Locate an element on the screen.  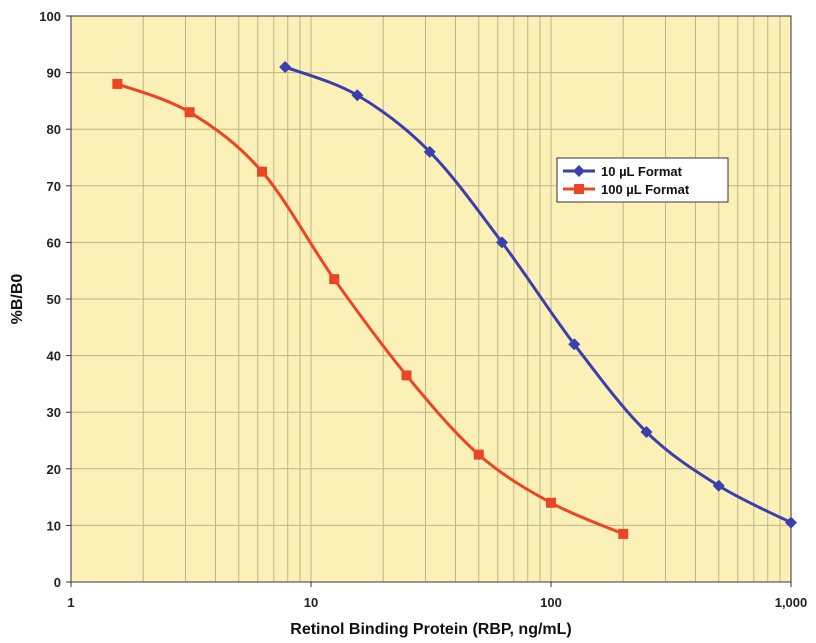
y-tick-label: 10 is located at coordinates (54, 525).